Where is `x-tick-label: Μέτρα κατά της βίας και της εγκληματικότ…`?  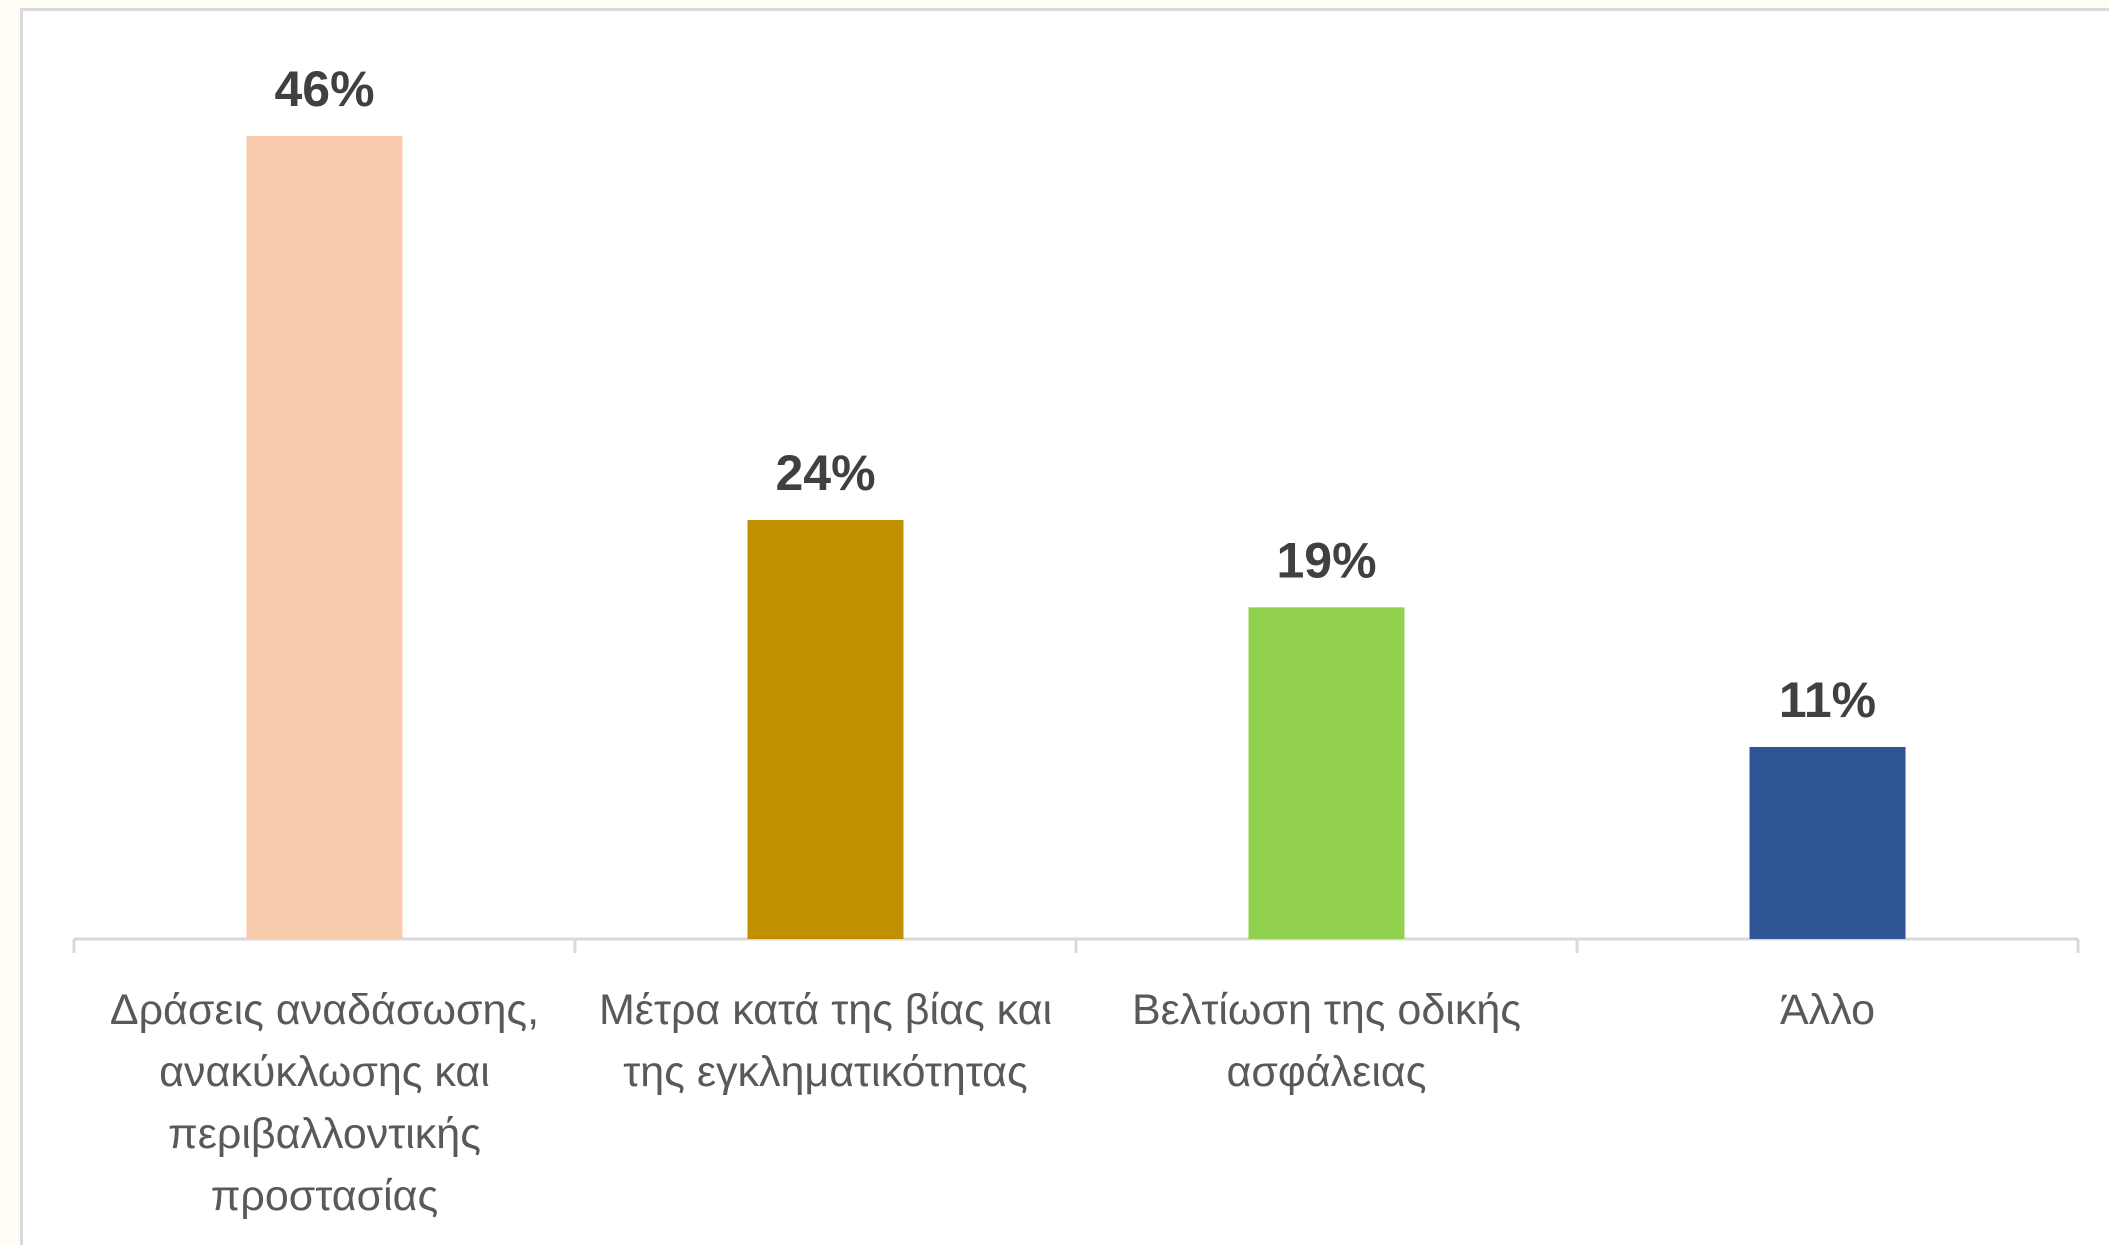
x-tick-label: Μέτρα κατά της βίας και της εγκληματικότ… is located at coordinates (825, 1041).